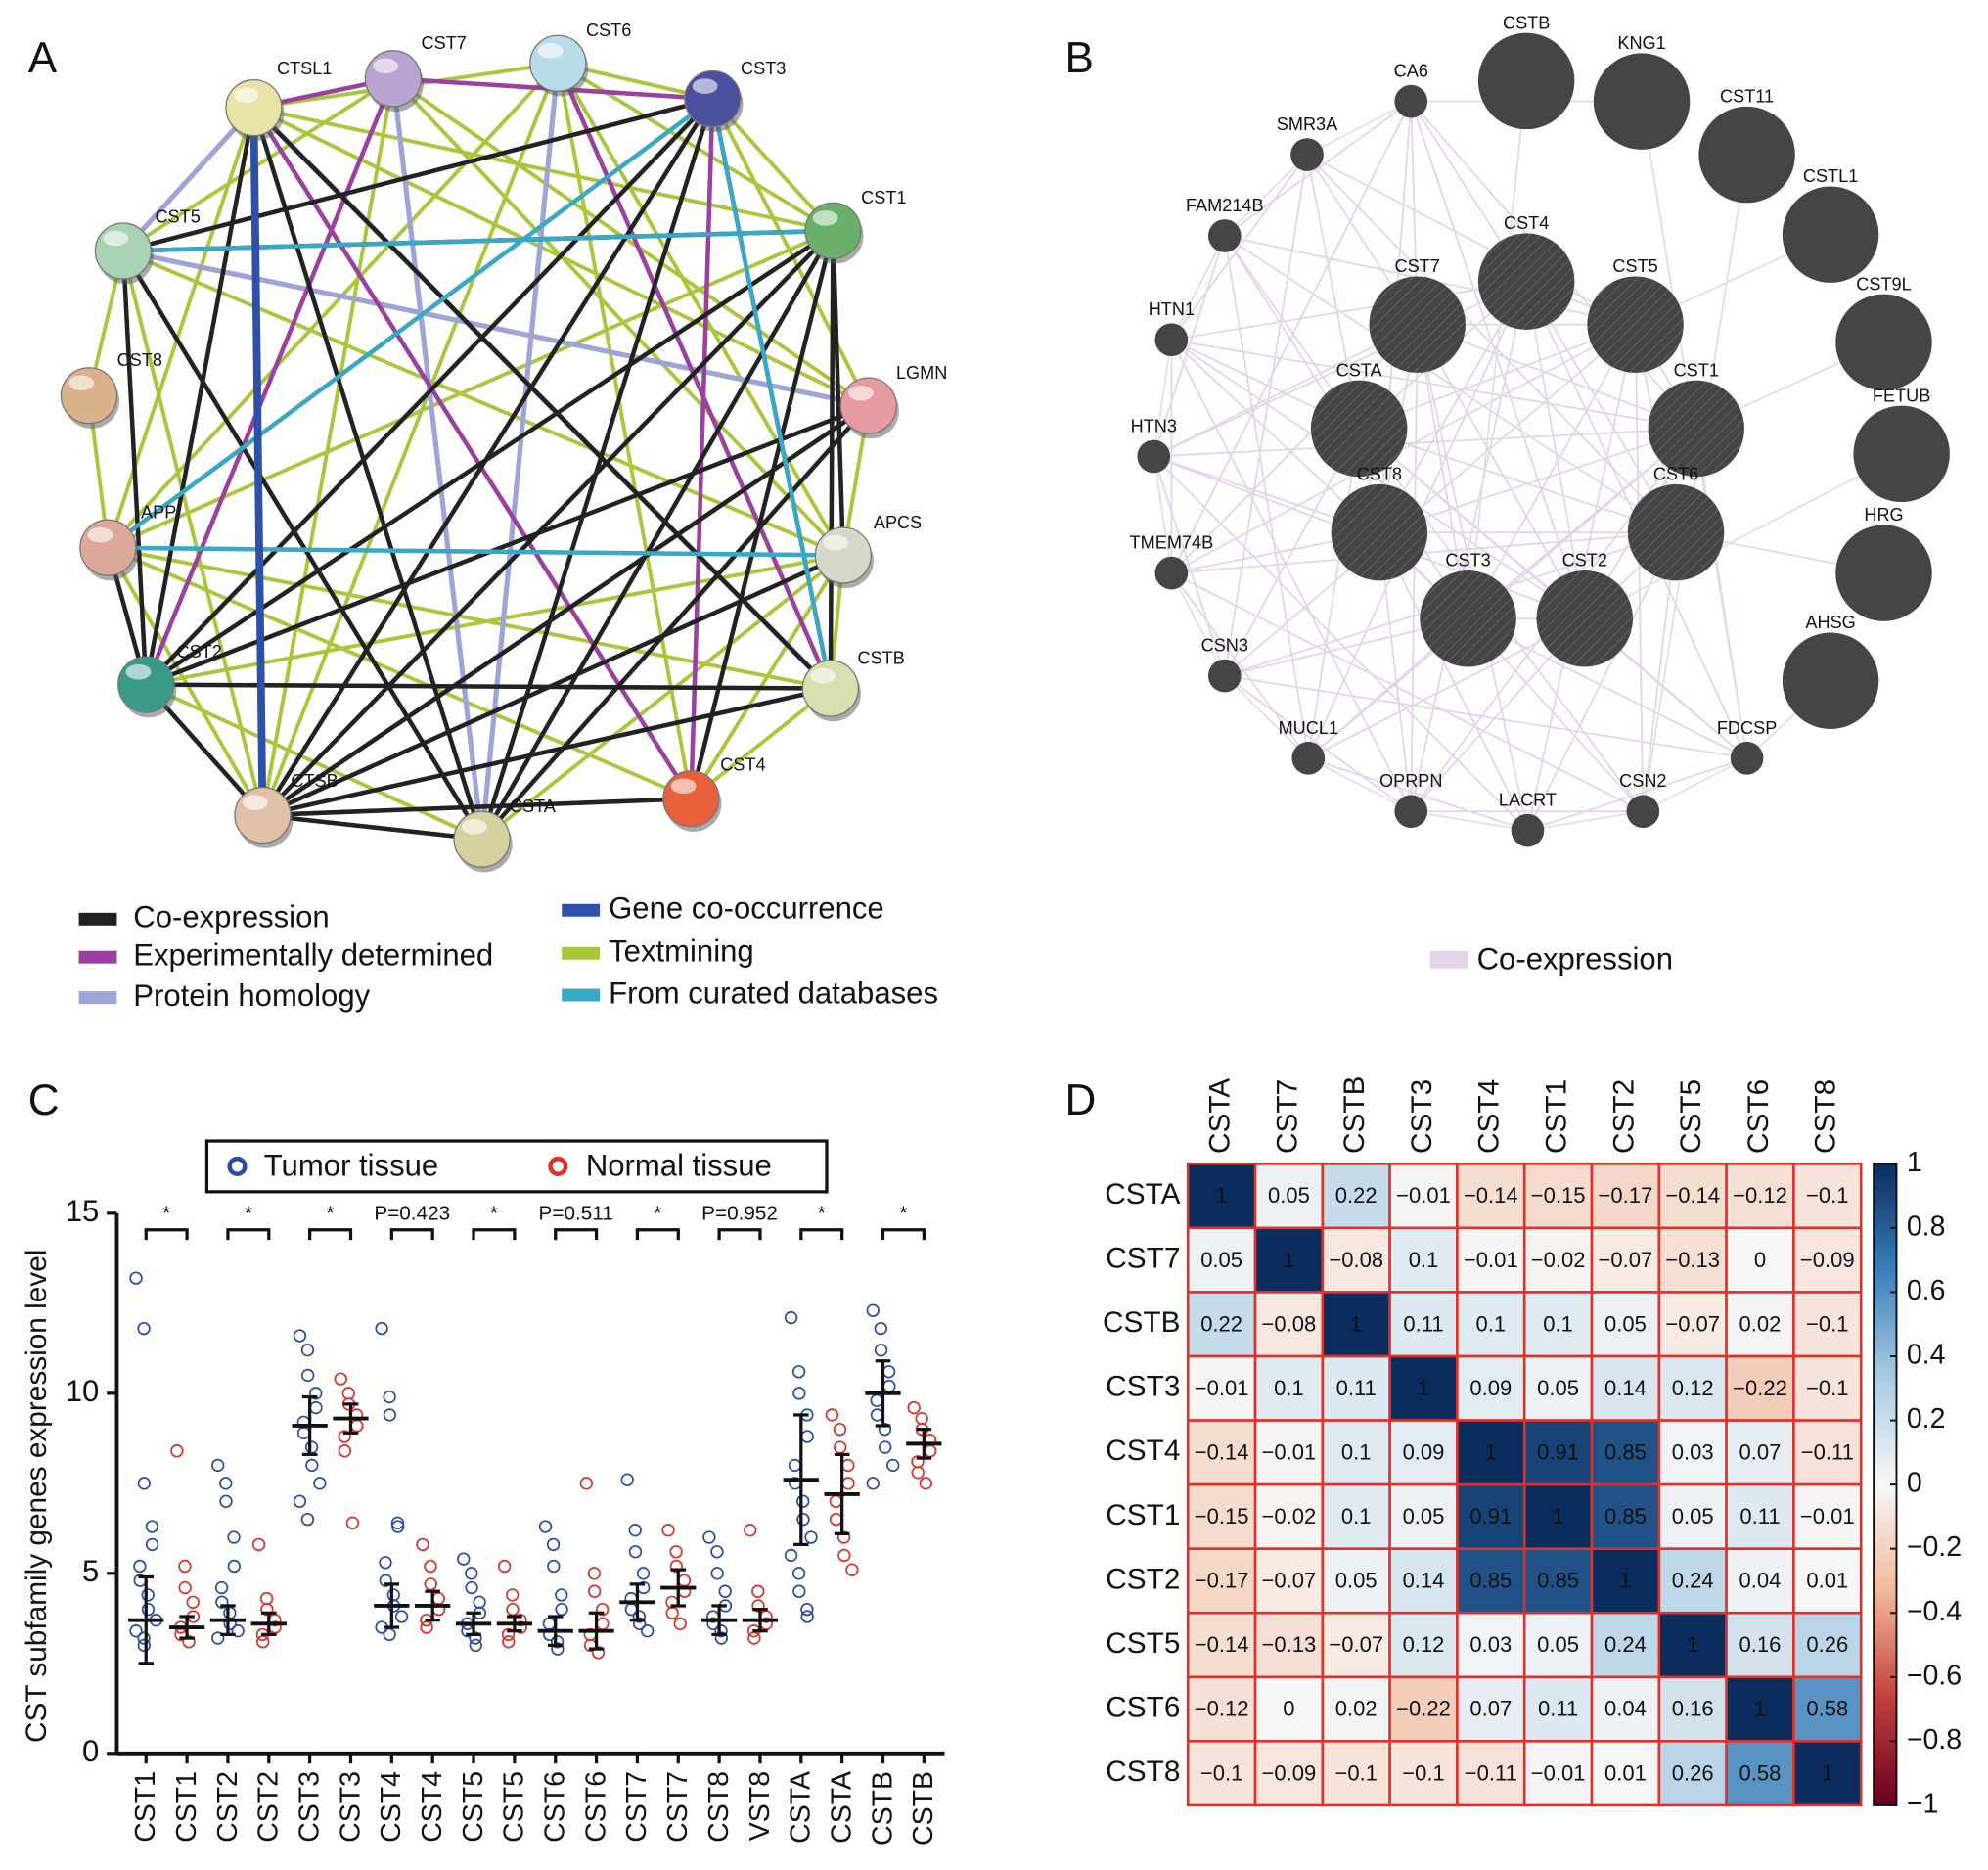 This screenshot has height=1870, width=1988. Describe the element at coordinates (237, 1166) in the screenshot. I see `legend-marker` at that location.